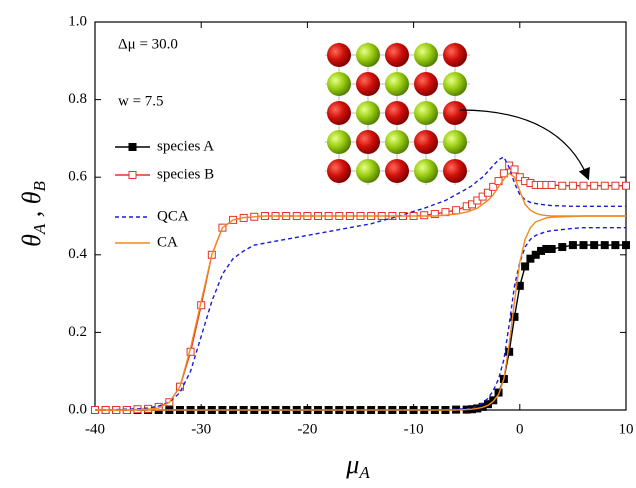  I want to click on y-tick-label: 0.6, so click(77, 177).